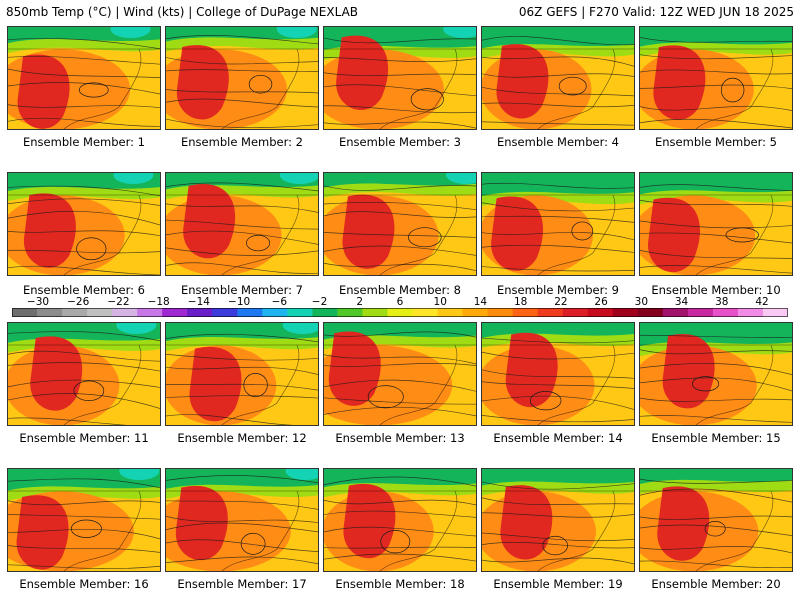 The width and height of the screenshot is (800, 600). Describe the element at coordinates (239, 302) in the screenshot. I see `colorbar-tick-label: −10` at that location.